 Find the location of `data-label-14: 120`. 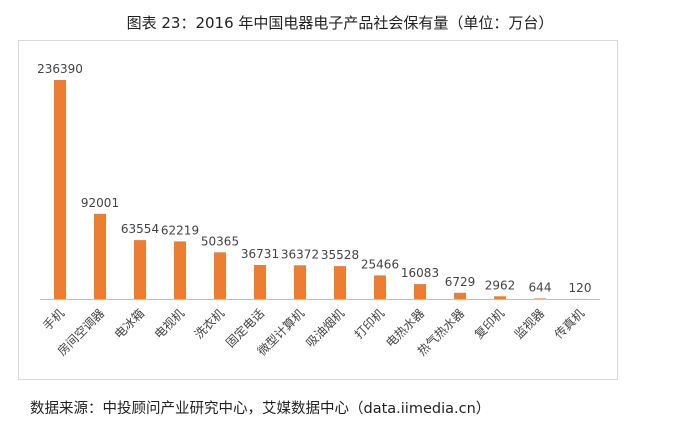

data-label-14: 120 is located at coordinates (580, 288).